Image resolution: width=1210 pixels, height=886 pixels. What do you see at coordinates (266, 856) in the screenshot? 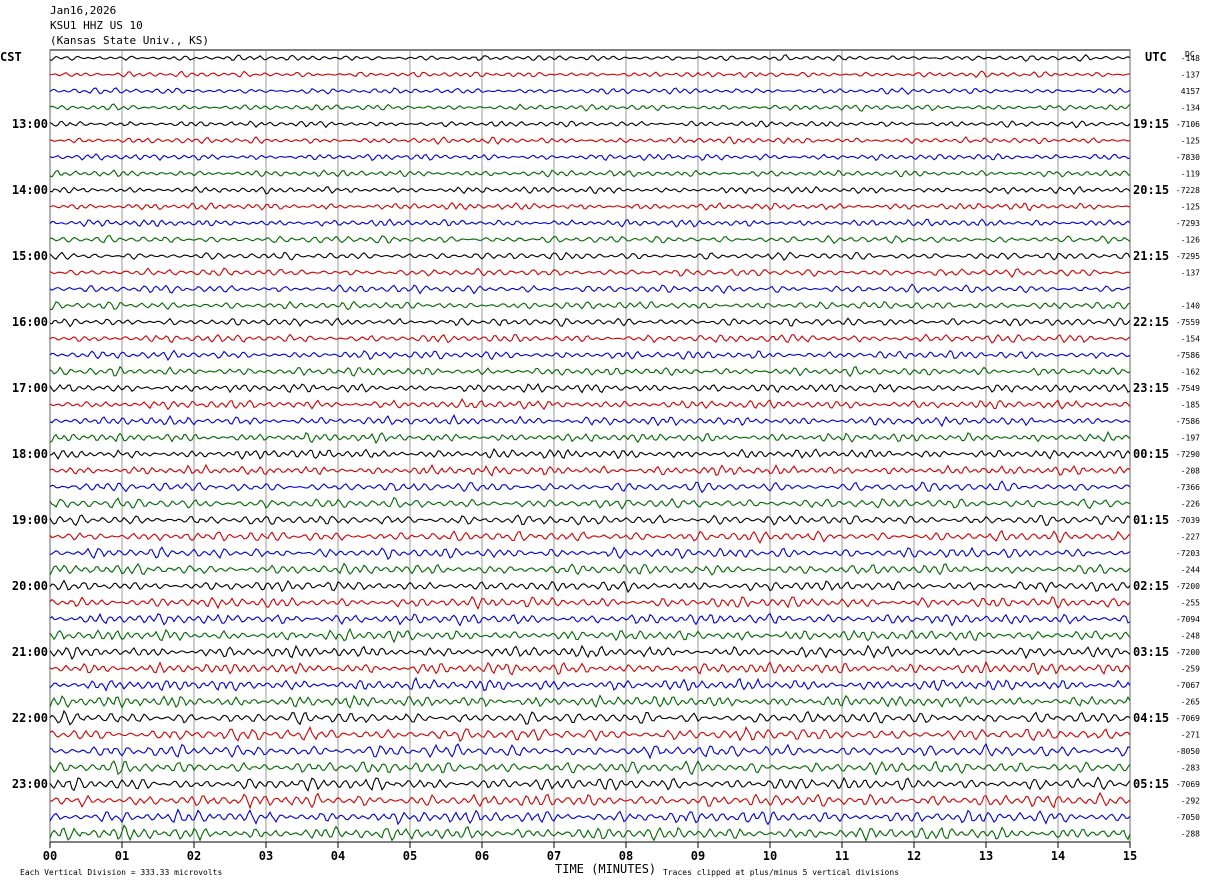
I see `x-tick-label: 03` at bounding box center [266, 856].